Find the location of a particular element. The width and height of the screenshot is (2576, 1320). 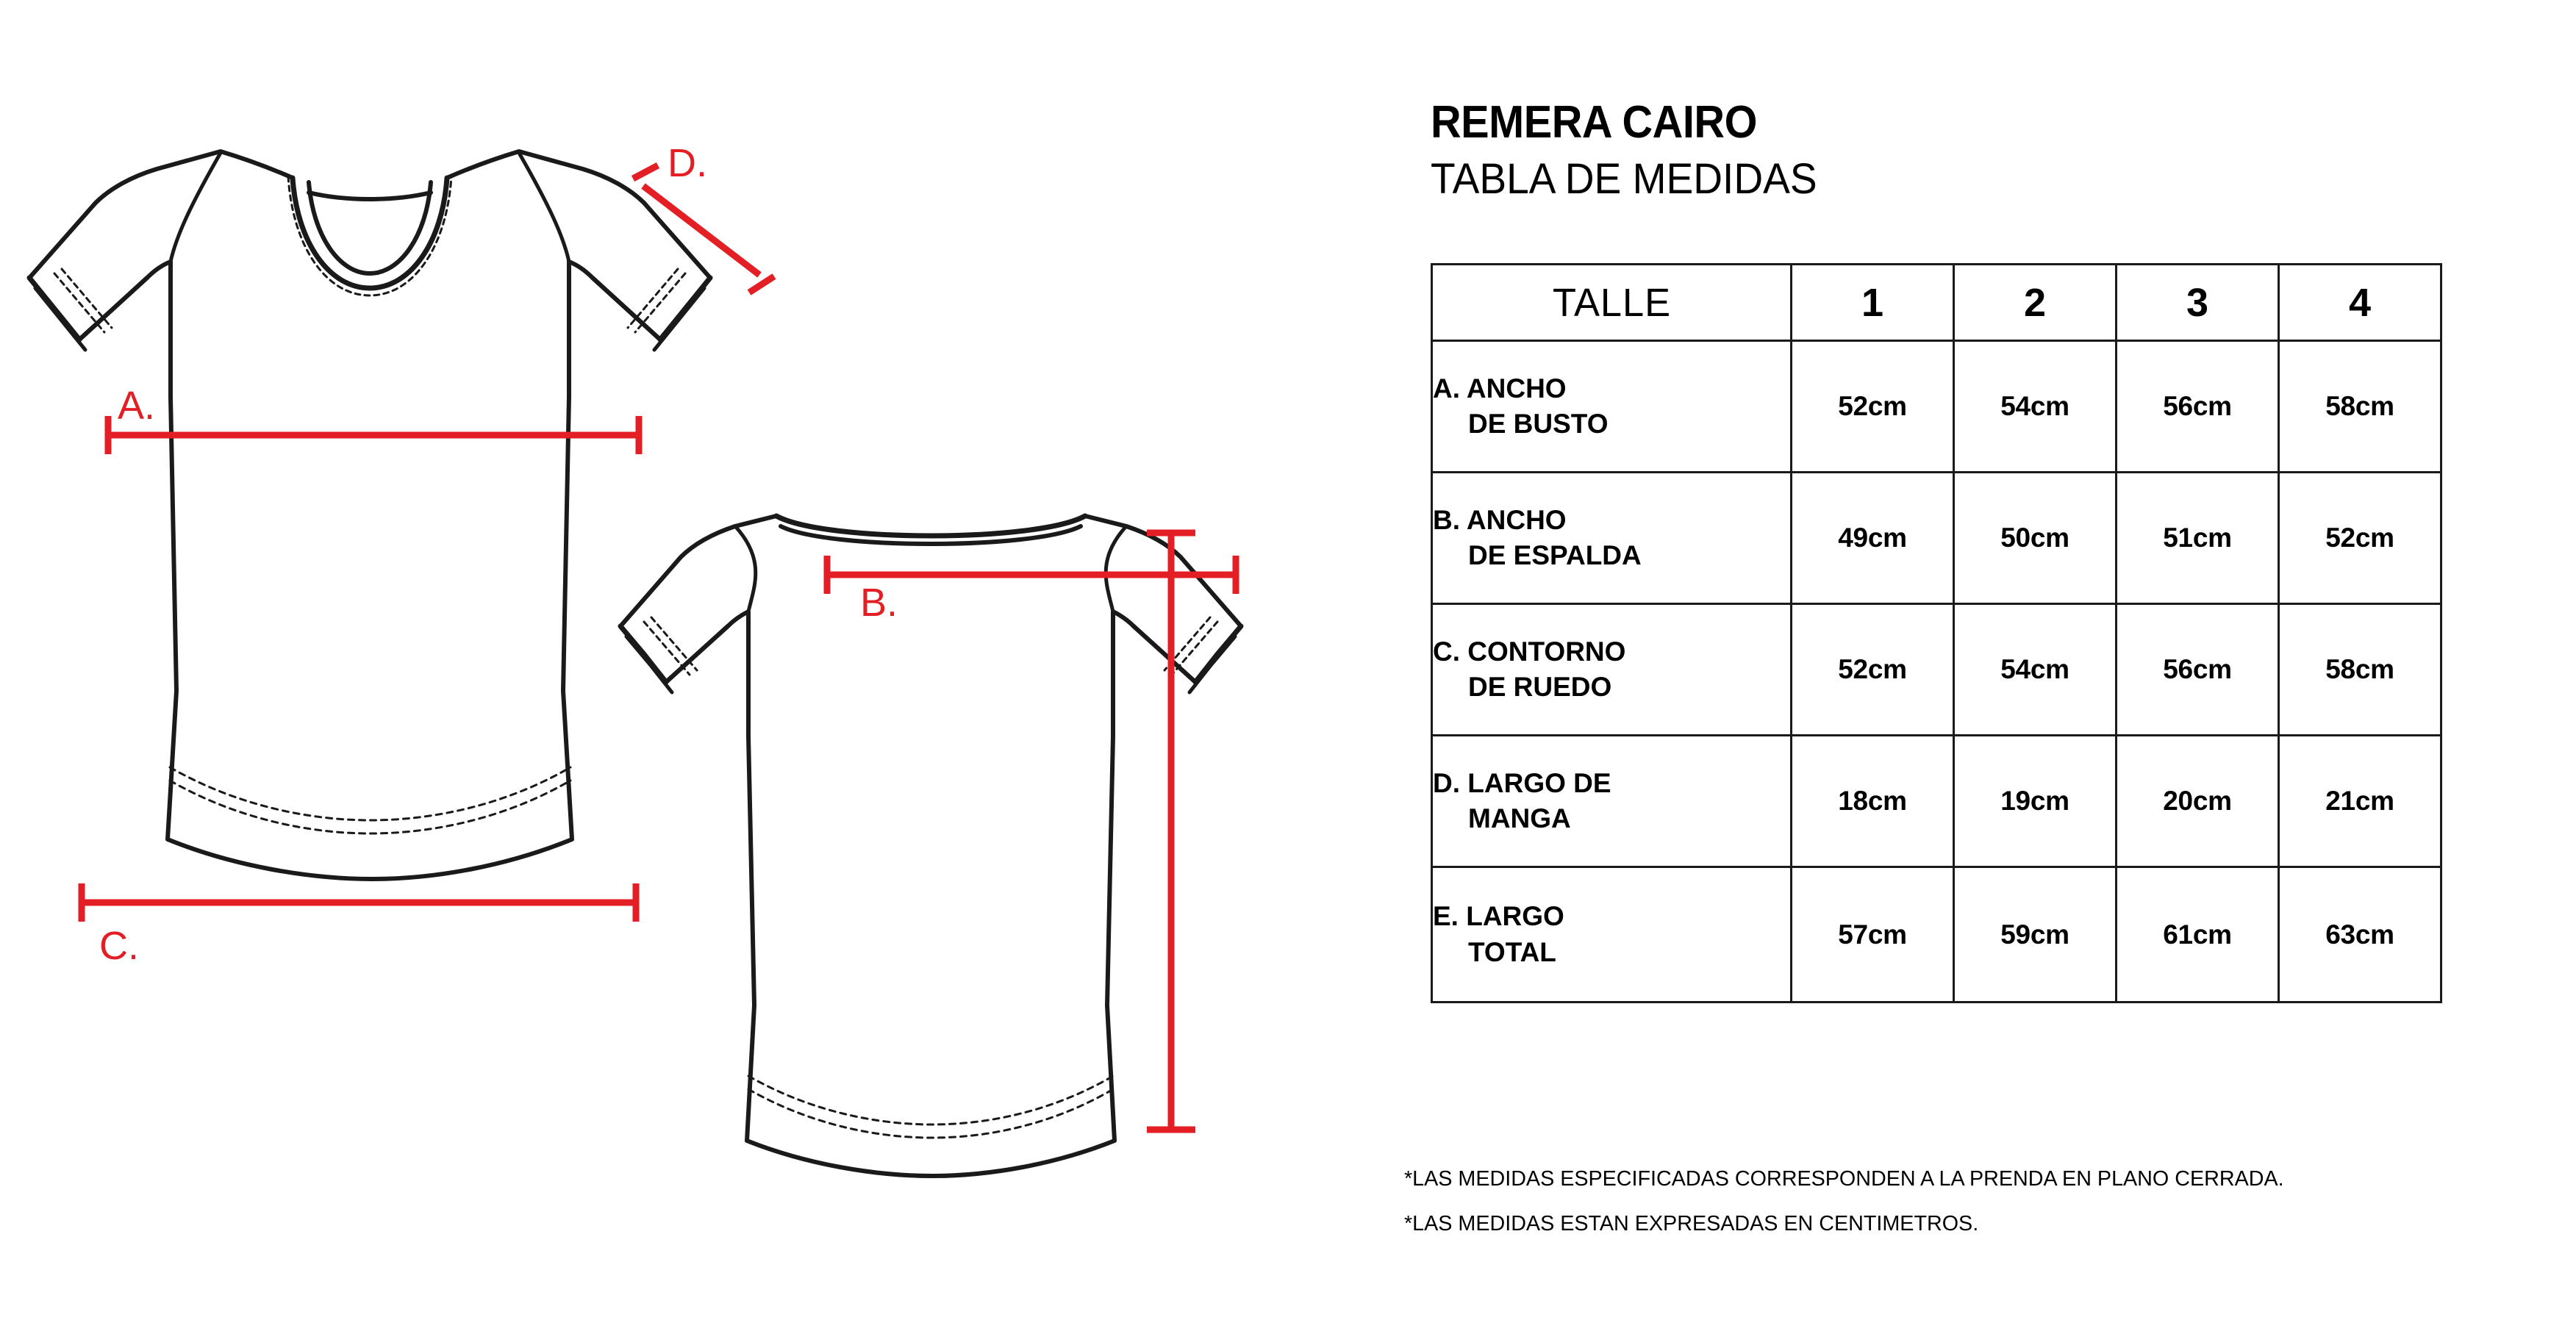

row-label-e-line1: E. LARGO is located at coordinates (1498, 917).